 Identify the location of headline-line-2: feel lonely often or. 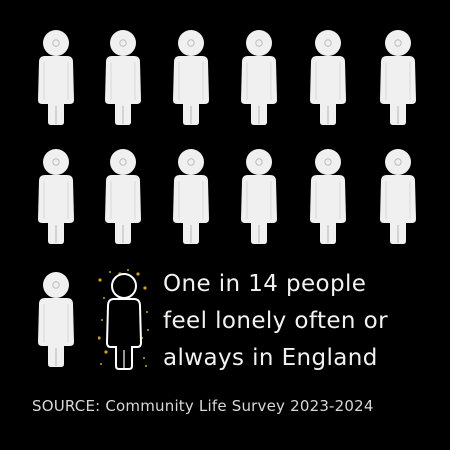
(275, 321).